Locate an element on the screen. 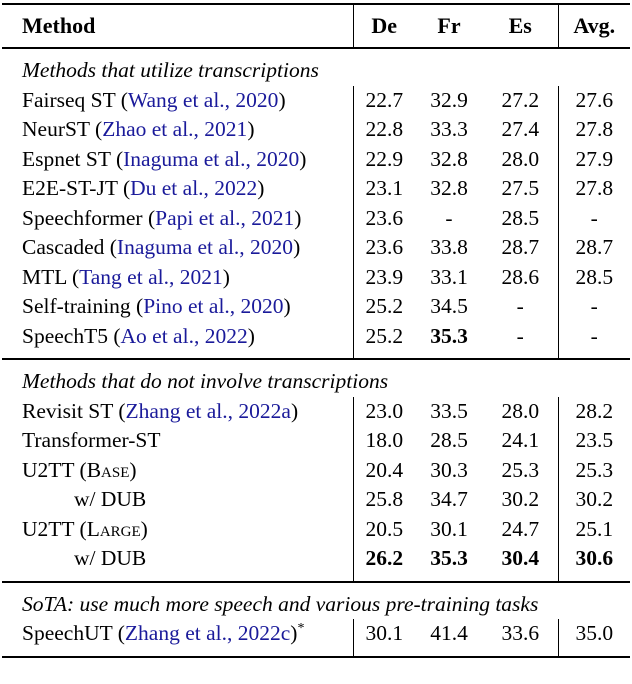 The width and height of the screenshot is (632, 684). score-cell: 20.5 is located at coordinates (383, 529).